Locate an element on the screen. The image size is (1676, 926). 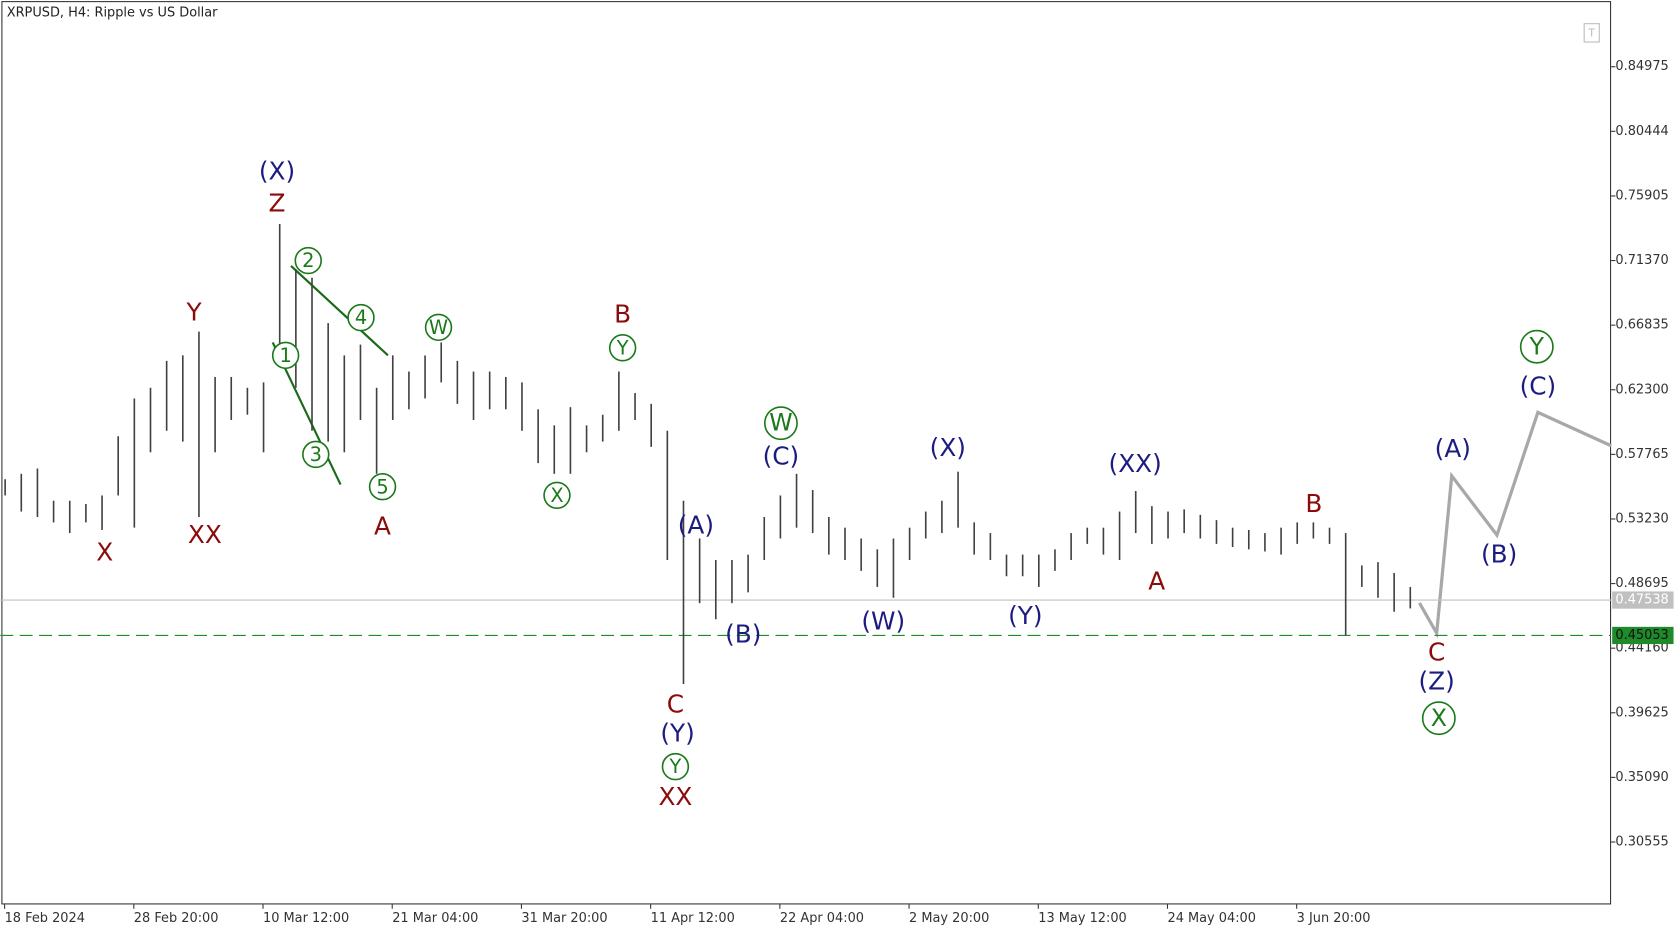
x-tick-label: 13 May 12:00 is located at coordinates (1082, 918).